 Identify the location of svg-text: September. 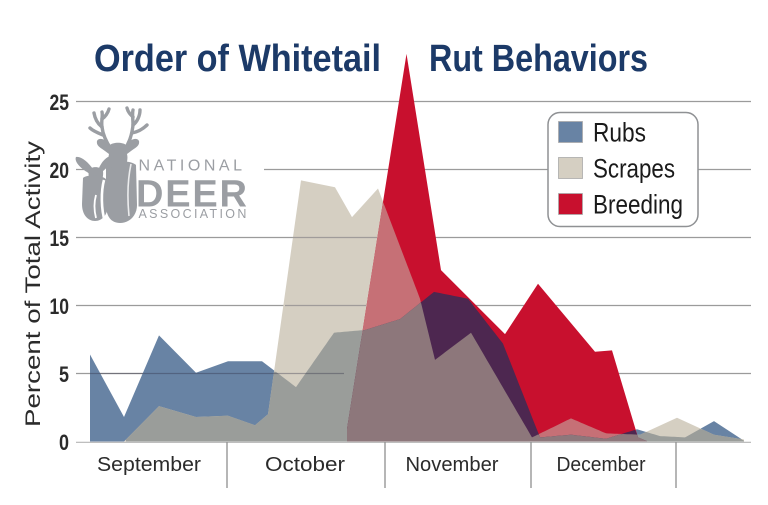
(149, 465).